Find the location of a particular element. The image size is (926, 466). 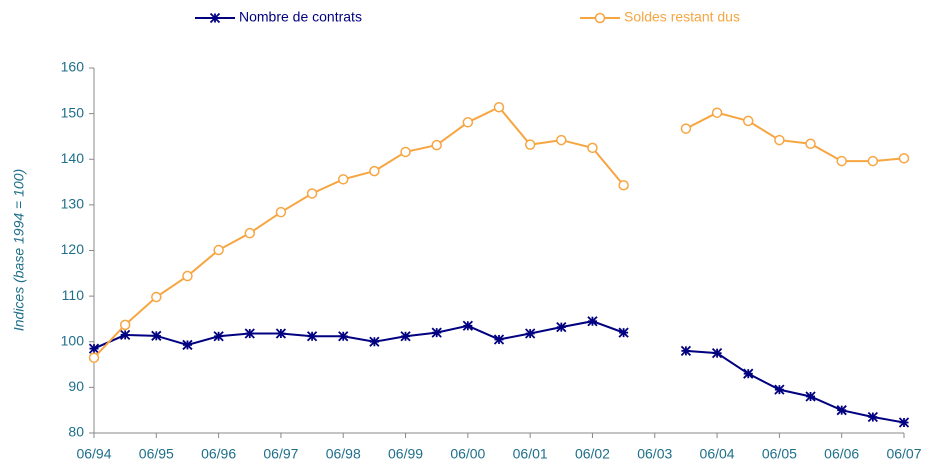

legend-label: Soldes restant dus is located at coordinates (682, 17).